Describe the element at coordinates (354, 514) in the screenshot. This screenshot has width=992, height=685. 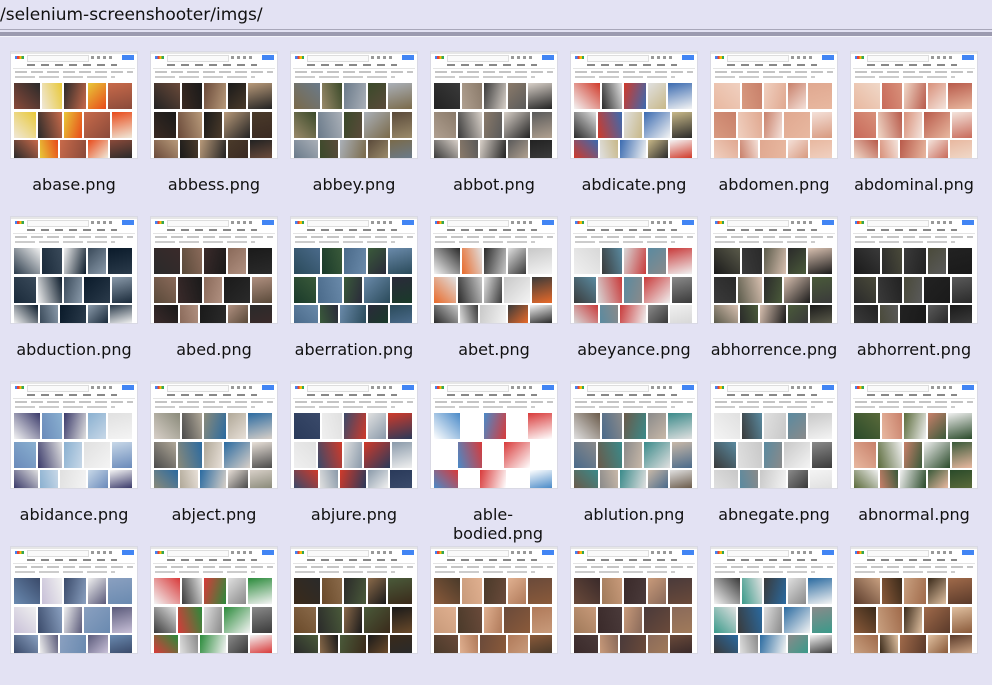
I see `file-name: abjure.png` at that location.